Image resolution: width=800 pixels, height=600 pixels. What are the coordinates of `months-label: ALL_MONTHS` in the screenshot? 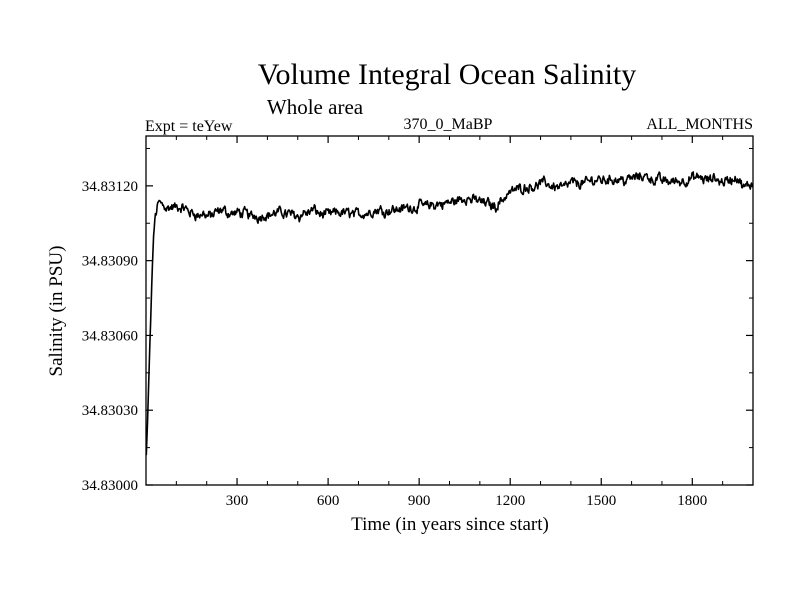 It's located at (699, 124).